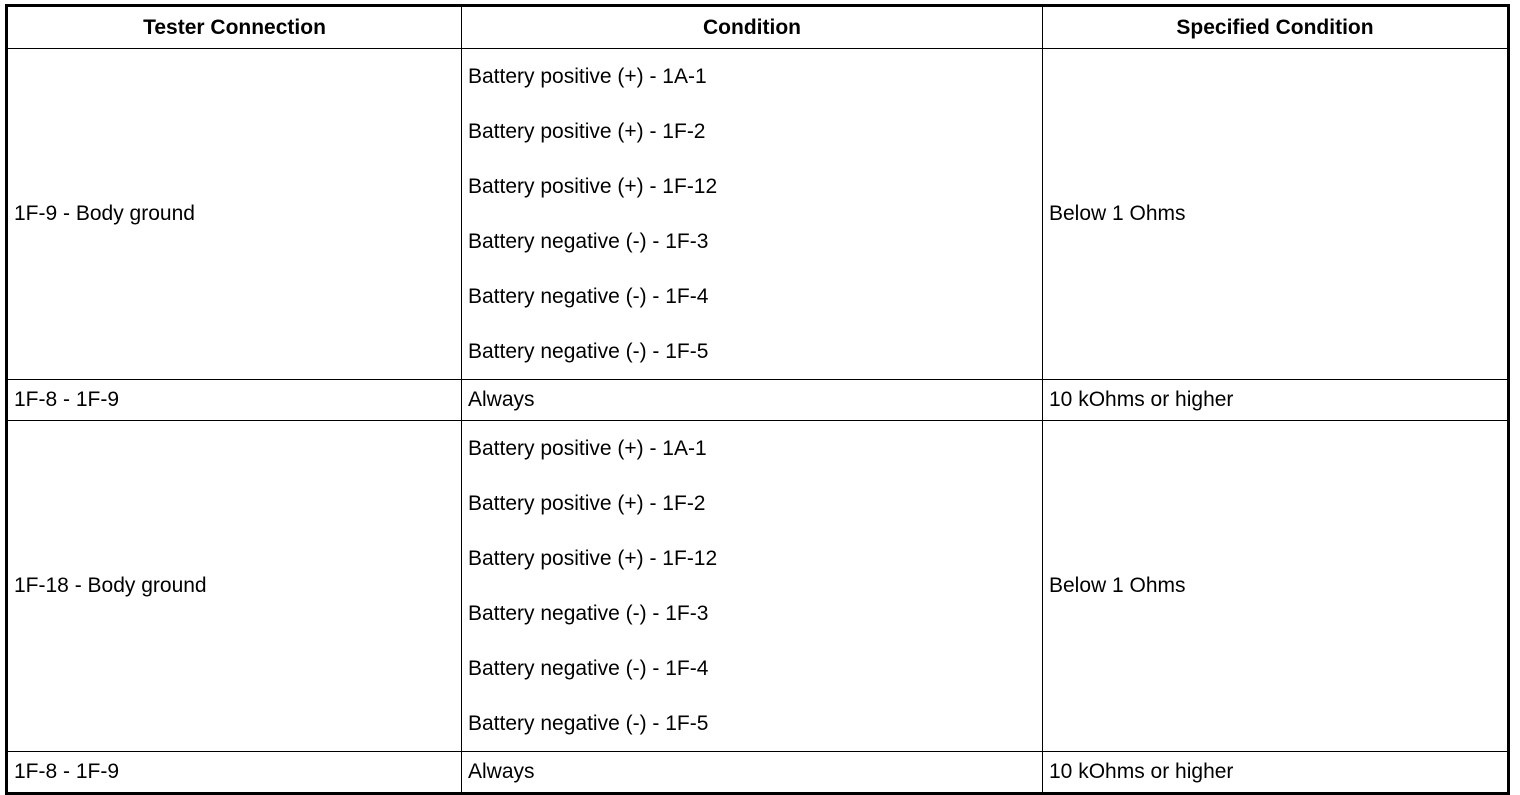 The height and width of the screenshot is (795, 1520). Describe the element at coordinates (752, 27) in the screenshot. I see `header-condition: Condition` at that location.